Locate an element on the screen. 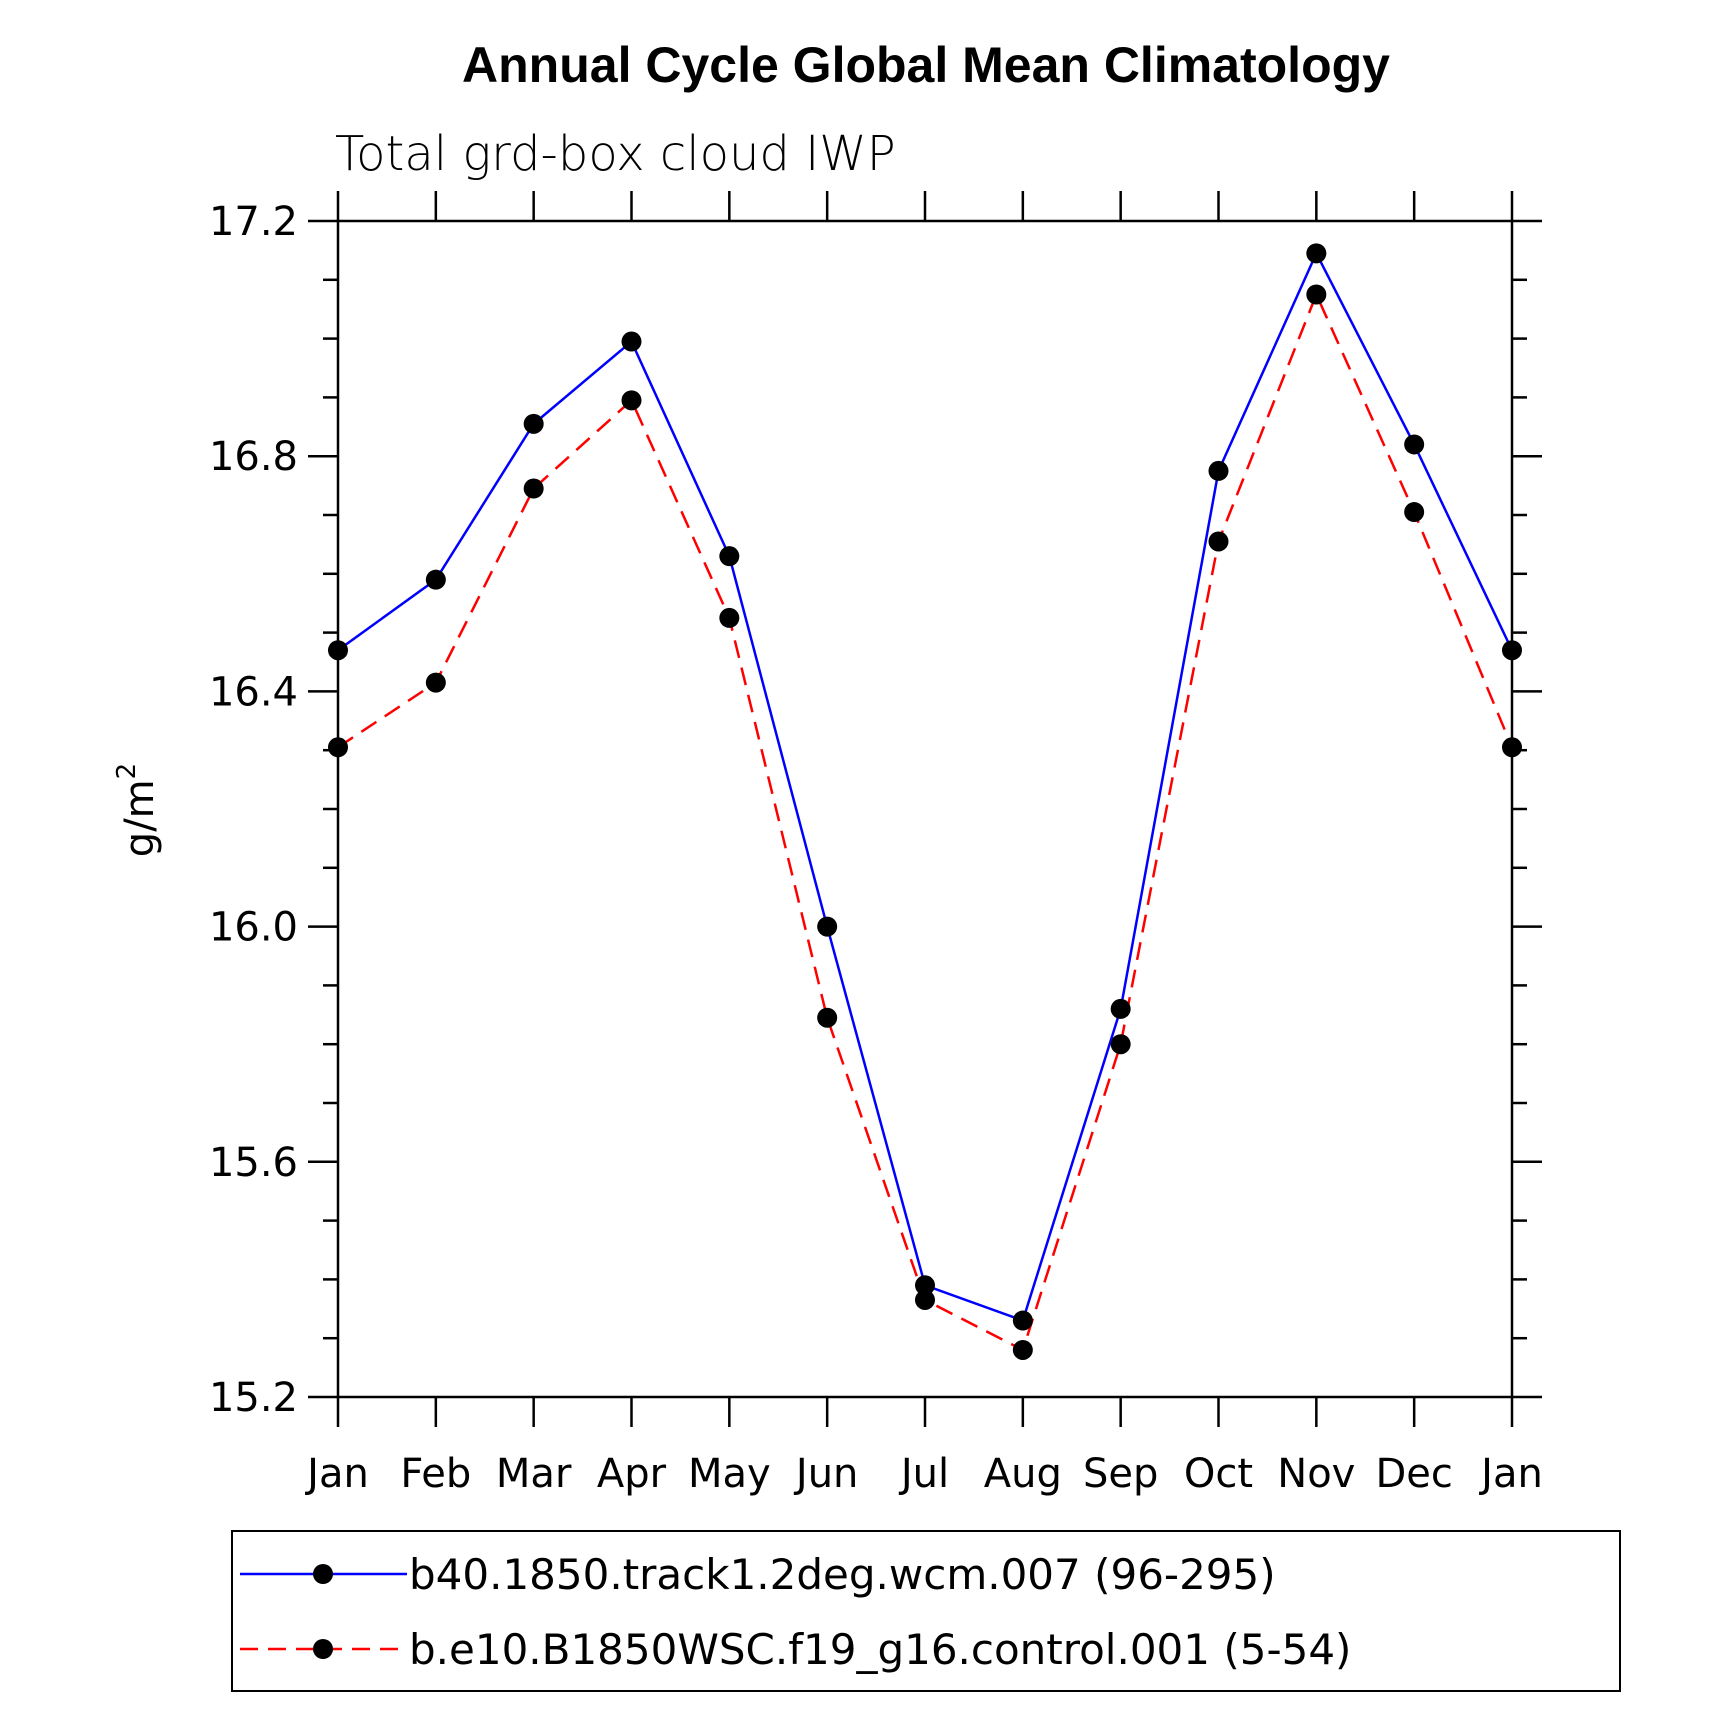 The width and height of the screenshot is (1710, 1713). y-tick-label: 16.0 is located at coordinates (253, 928).